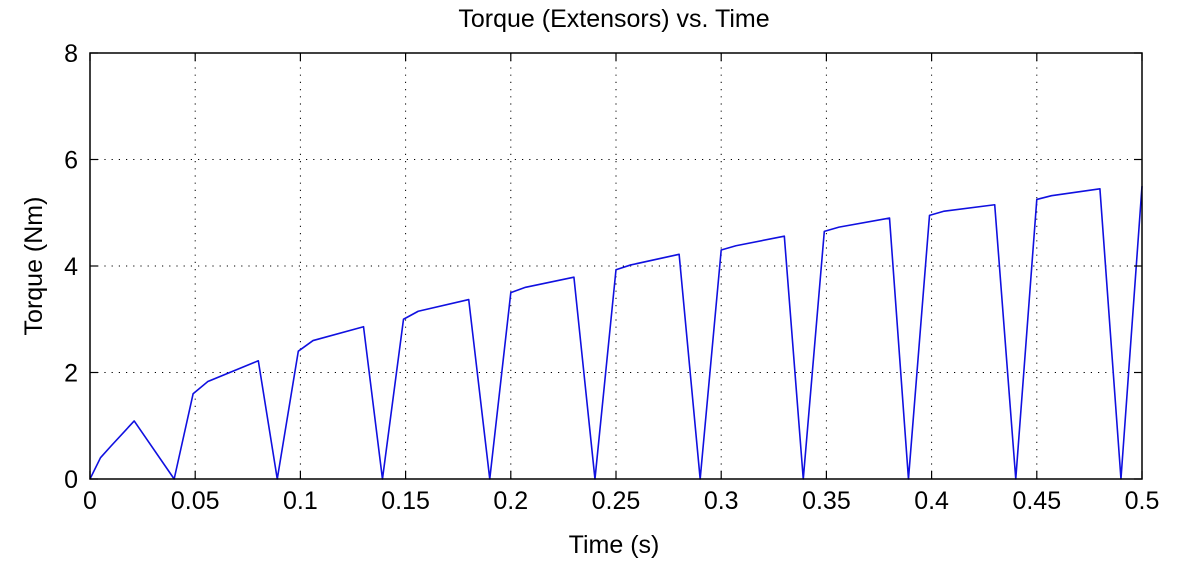 The width and height of the screenshot is (1200, 564). I want to click on x-axis-label: Time (s), so click(614, 545).